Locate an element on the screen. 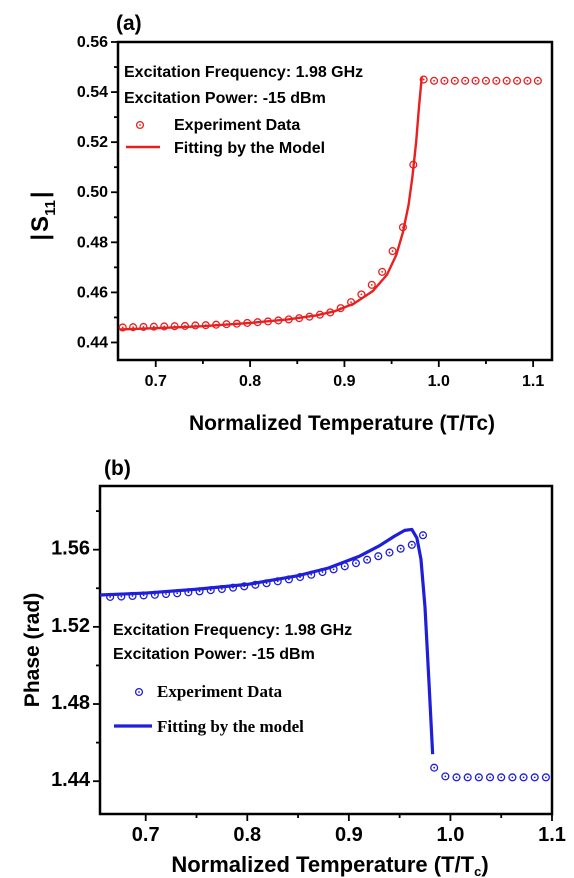 The width and height of the screenshot is (574, 878). panel-label: (b) is located at coordinates (117, 468).